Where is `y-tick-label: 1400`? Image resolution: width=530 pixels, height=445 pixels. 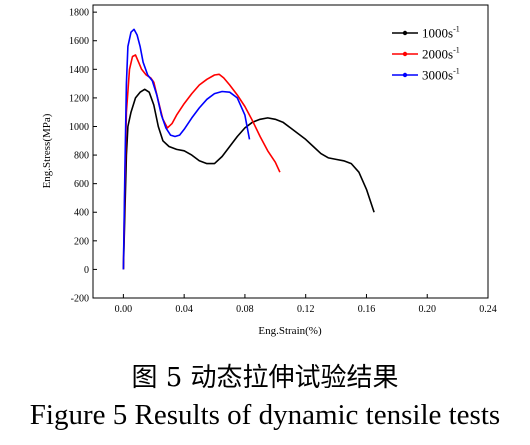
y-tick-label: 1400 is located at coordinates (79, 70).